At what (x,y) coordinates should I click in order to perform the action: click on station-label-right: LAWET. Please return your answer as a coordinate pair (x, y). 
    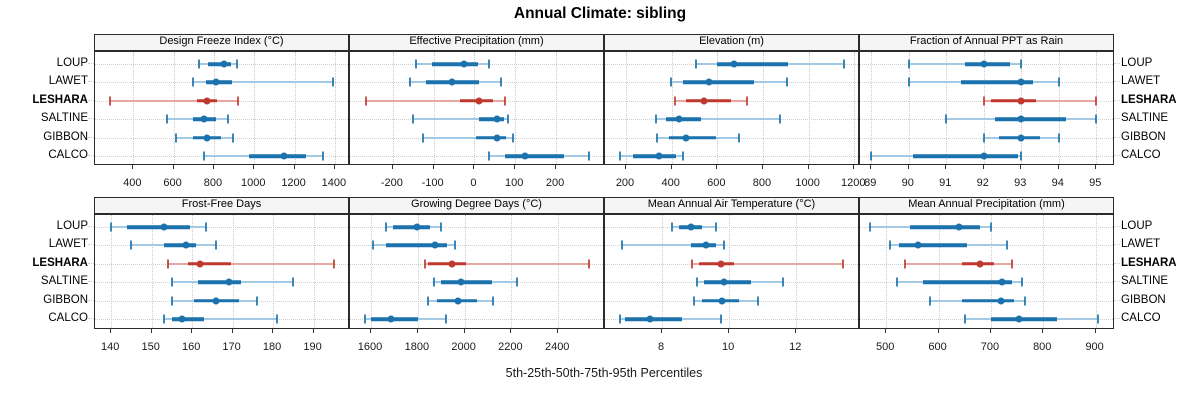
    Looking at the image, I should click on (1141, 81).